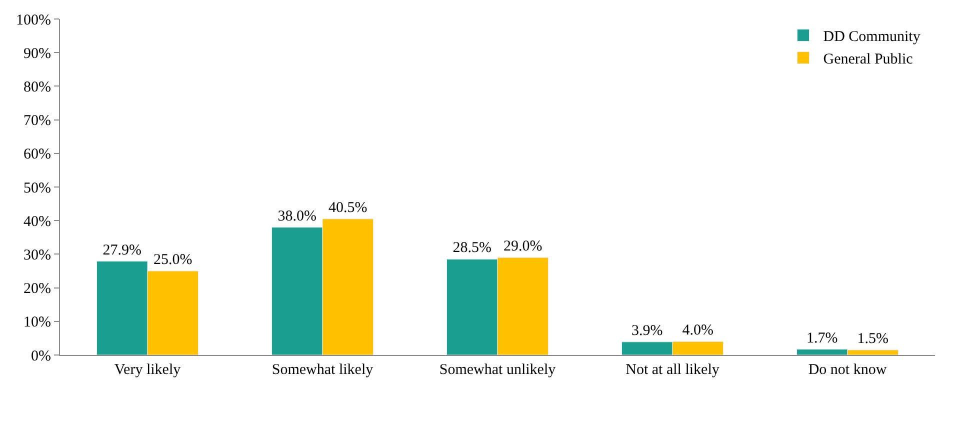 This screenshot has width=955, height=430. Describe the element at coordinates (297, 216) in the screenshot. I see `data-label: 38.0%` at that location.